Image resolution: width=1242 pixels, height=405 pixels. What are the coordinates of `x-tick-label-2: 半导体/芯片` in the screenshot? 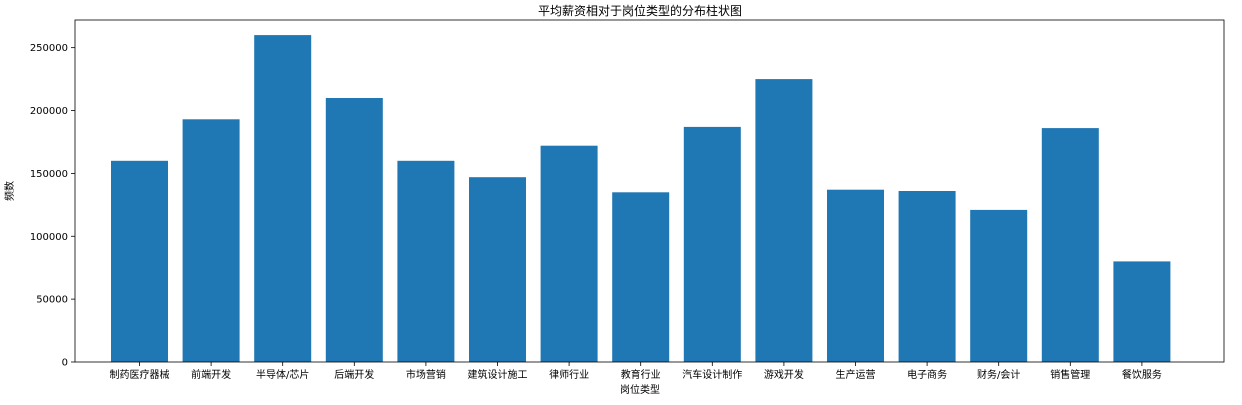 It's located at (282, 374).